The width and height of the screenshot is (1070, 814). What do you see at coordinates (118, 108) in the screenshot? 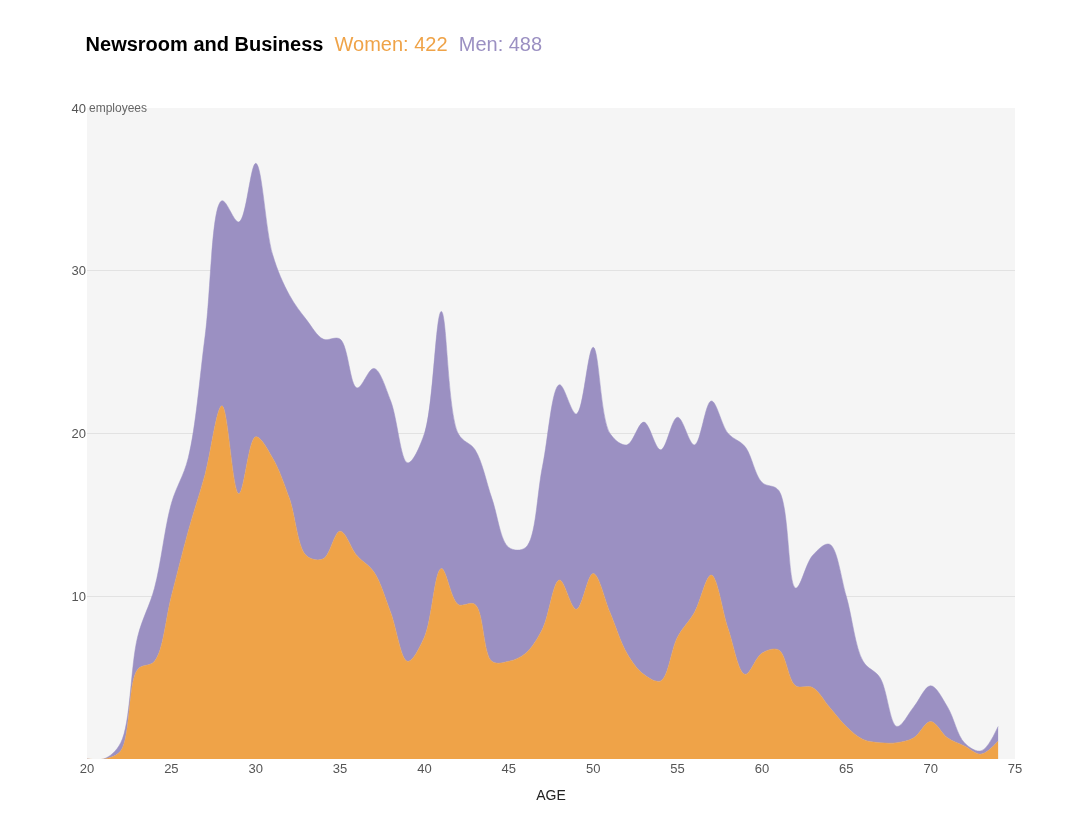
I see `y-axis-title: employees` at bounding box center [118, 108].